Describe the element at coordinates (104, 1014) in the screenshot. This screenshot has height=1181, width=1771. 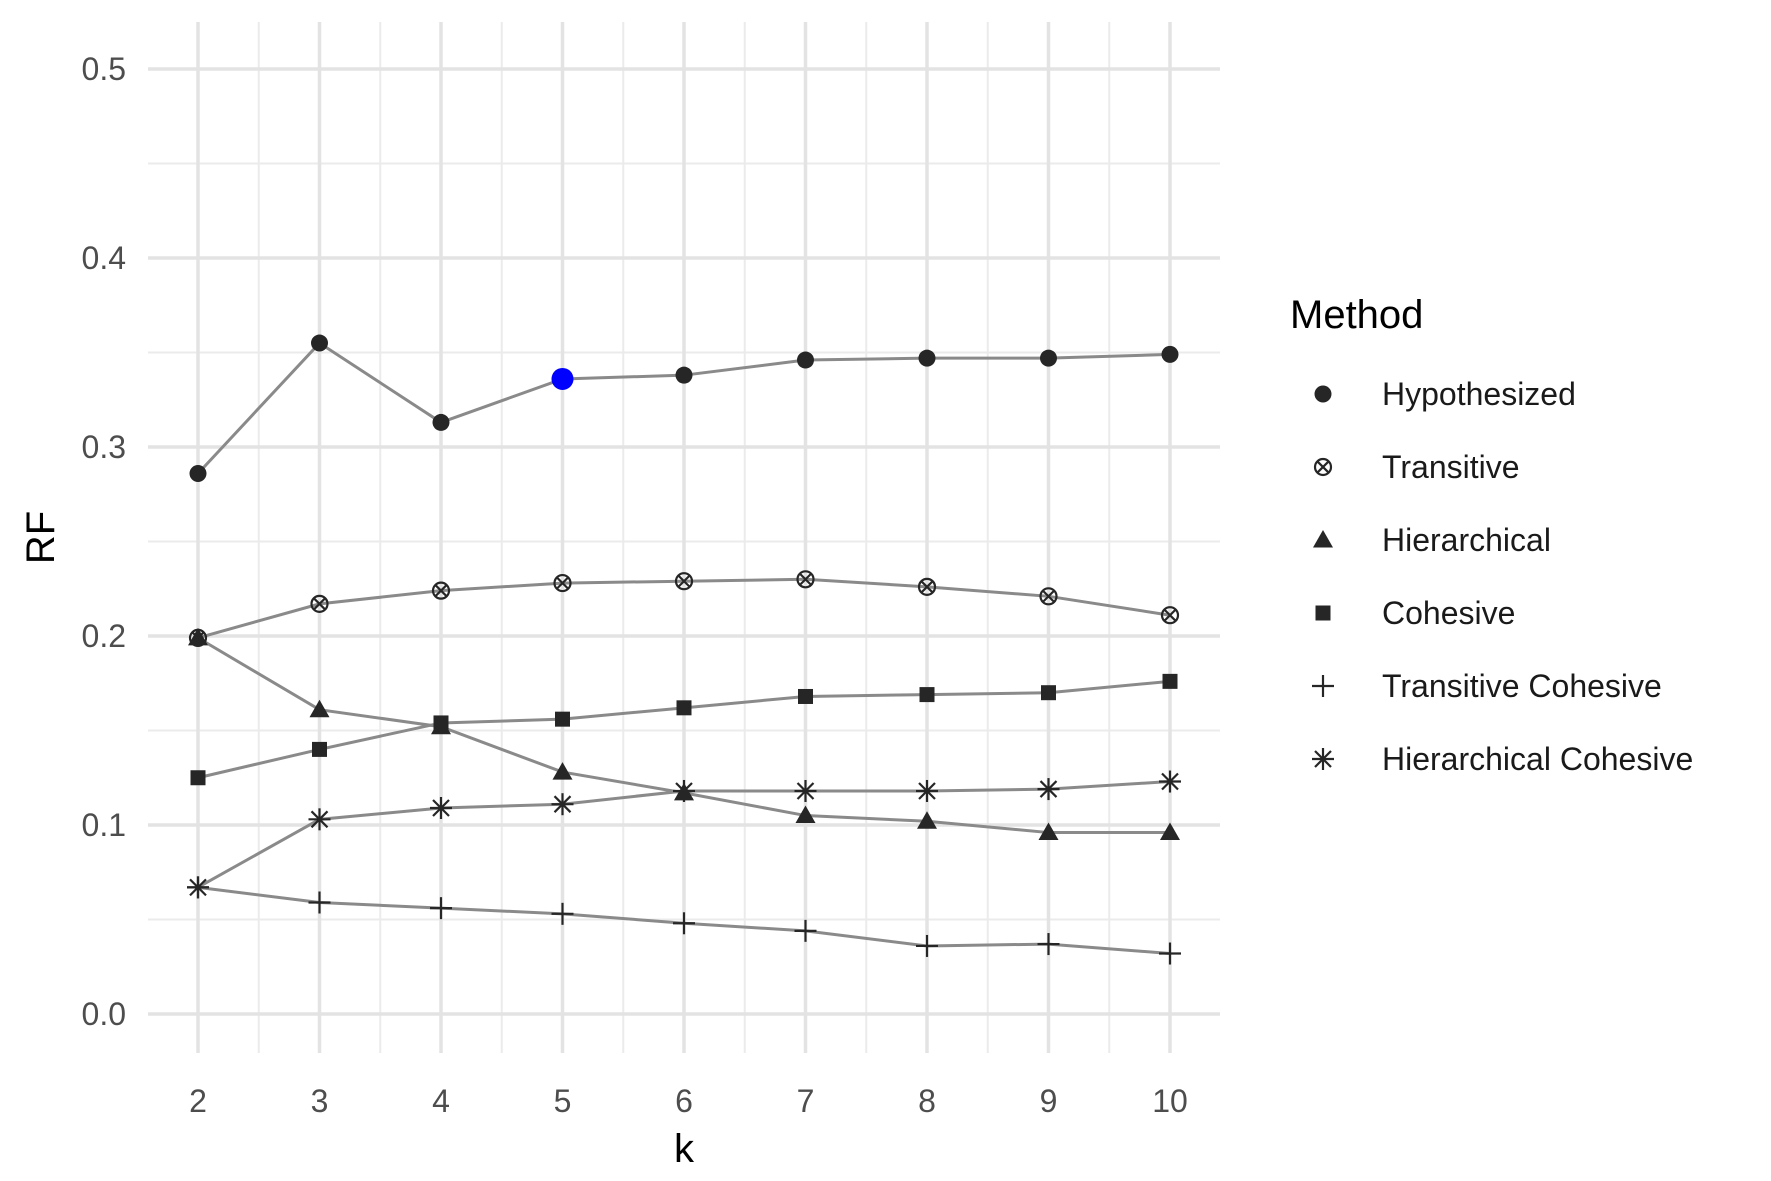
I see `y-tick-label: 0.0` at that location.